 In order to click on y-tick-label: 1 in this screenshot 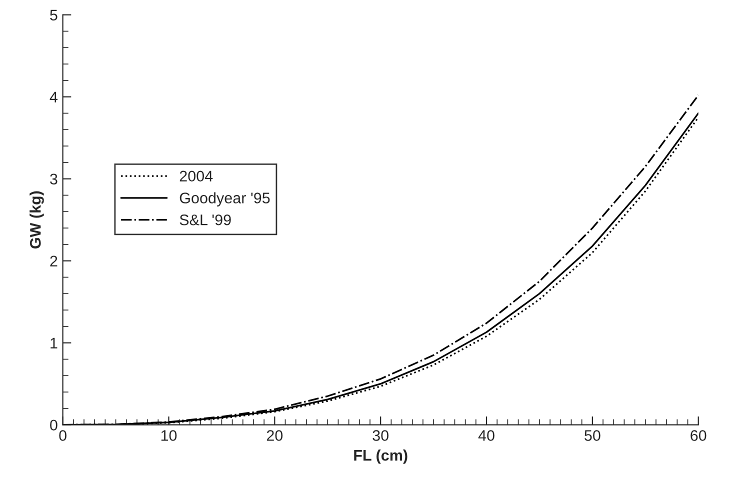, I will do `click(54, 343)`.